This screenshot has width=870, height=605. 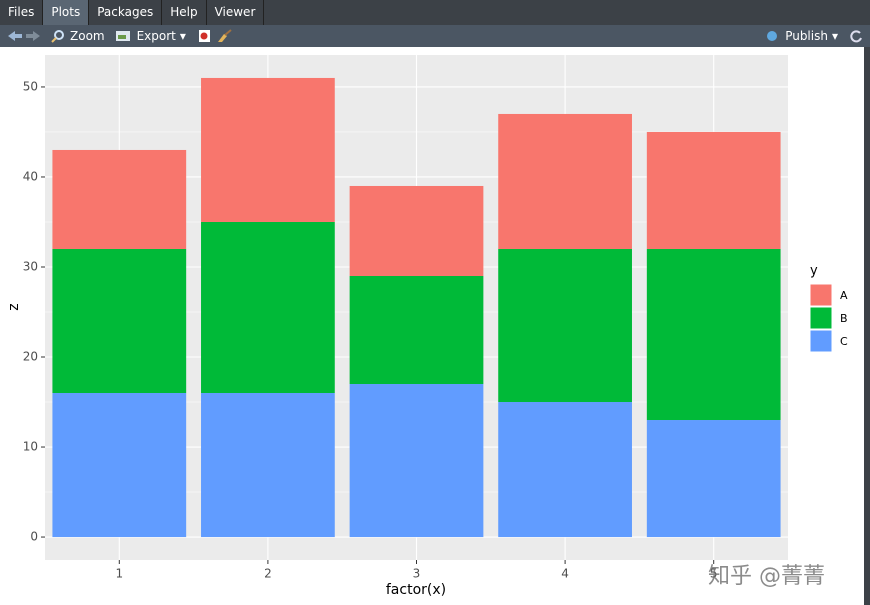 I want to click on tab: Help, so click(x=184, y=12).